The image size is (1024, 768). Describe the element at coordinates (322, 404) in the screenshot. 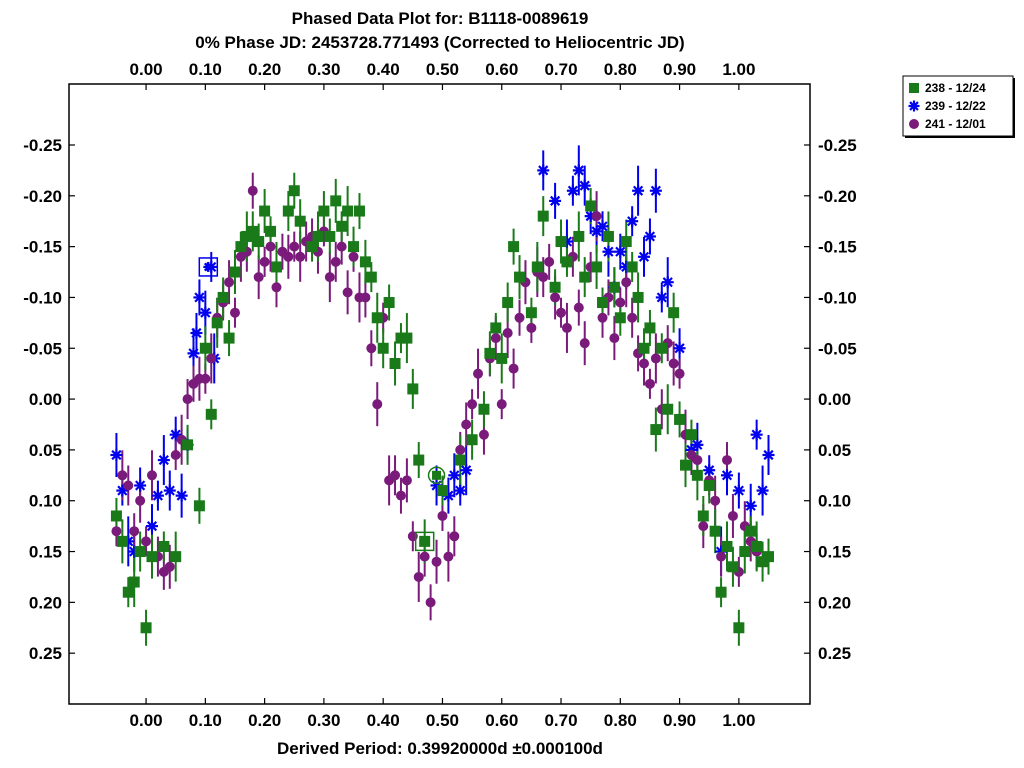

I see `large-markers` at that location.